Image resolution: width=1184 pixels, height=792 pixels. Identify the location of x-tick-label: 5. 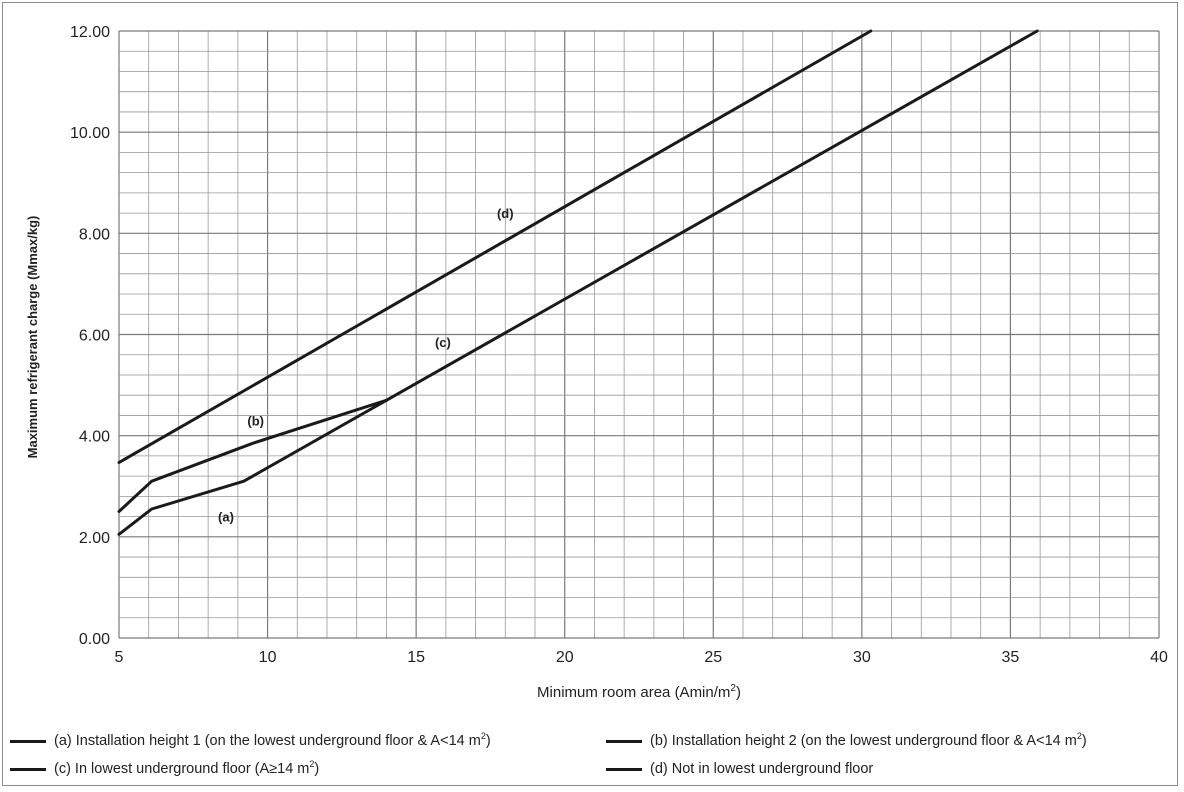
(119, 657).